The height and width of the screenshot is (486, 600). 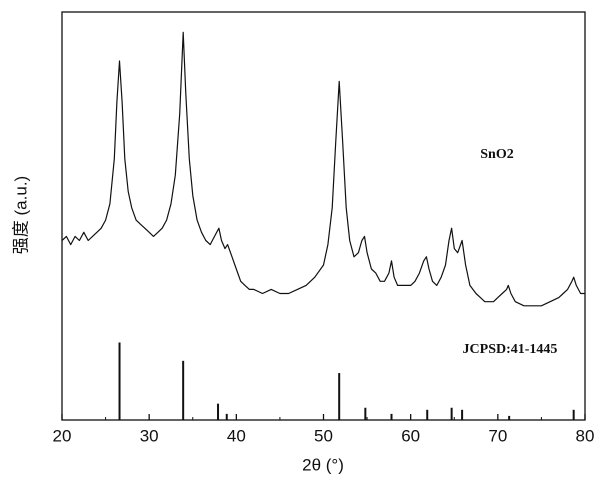 I want to click on y-axis-label: 强度 (a.u.), so click(x=20, y=215).